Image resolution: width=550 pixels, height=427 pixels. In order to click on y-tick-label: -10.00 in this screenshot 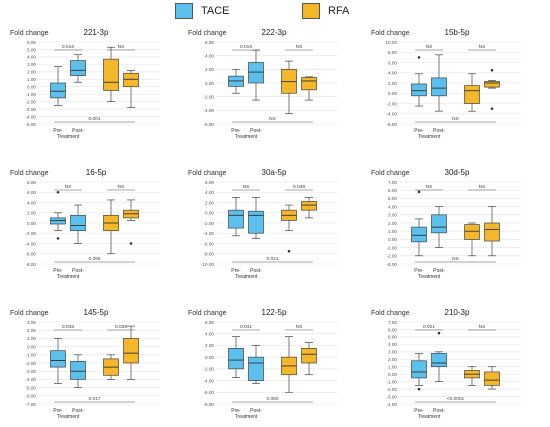, I will do `click(207, 264)`.